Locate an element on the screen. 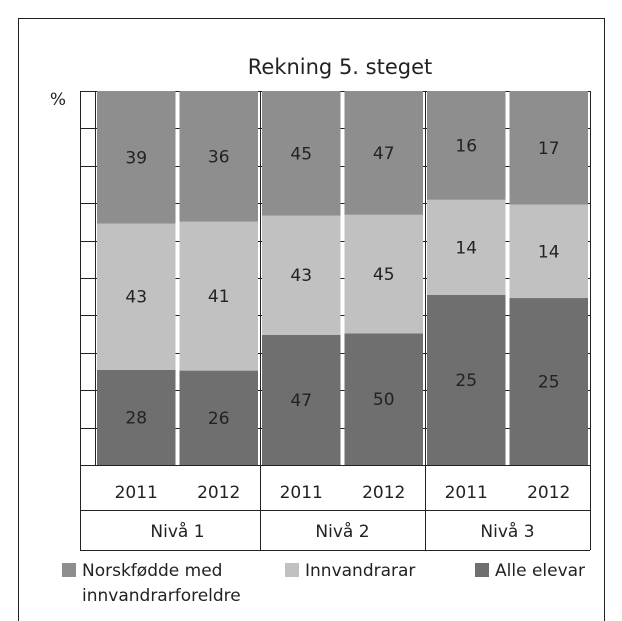  legend-item: Norskfødde med innvandrarforeldre is located at coordinates (161, 583).